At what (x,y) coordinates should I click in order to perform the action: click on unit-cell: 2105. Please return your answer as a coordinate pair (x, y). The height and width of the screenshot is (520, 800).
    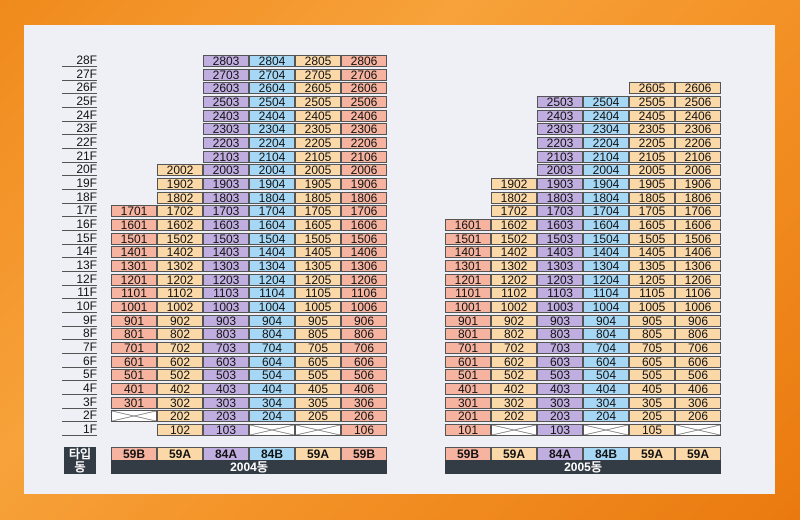
    Looking at the image, I should click on (318, 156).